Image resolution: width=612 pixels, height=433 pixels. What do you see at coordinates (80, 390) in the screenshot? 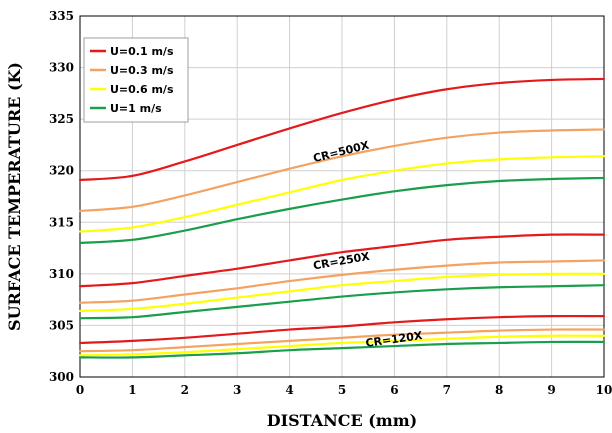
I see `x-tick-label: 0` at bounding box center [80, 390].